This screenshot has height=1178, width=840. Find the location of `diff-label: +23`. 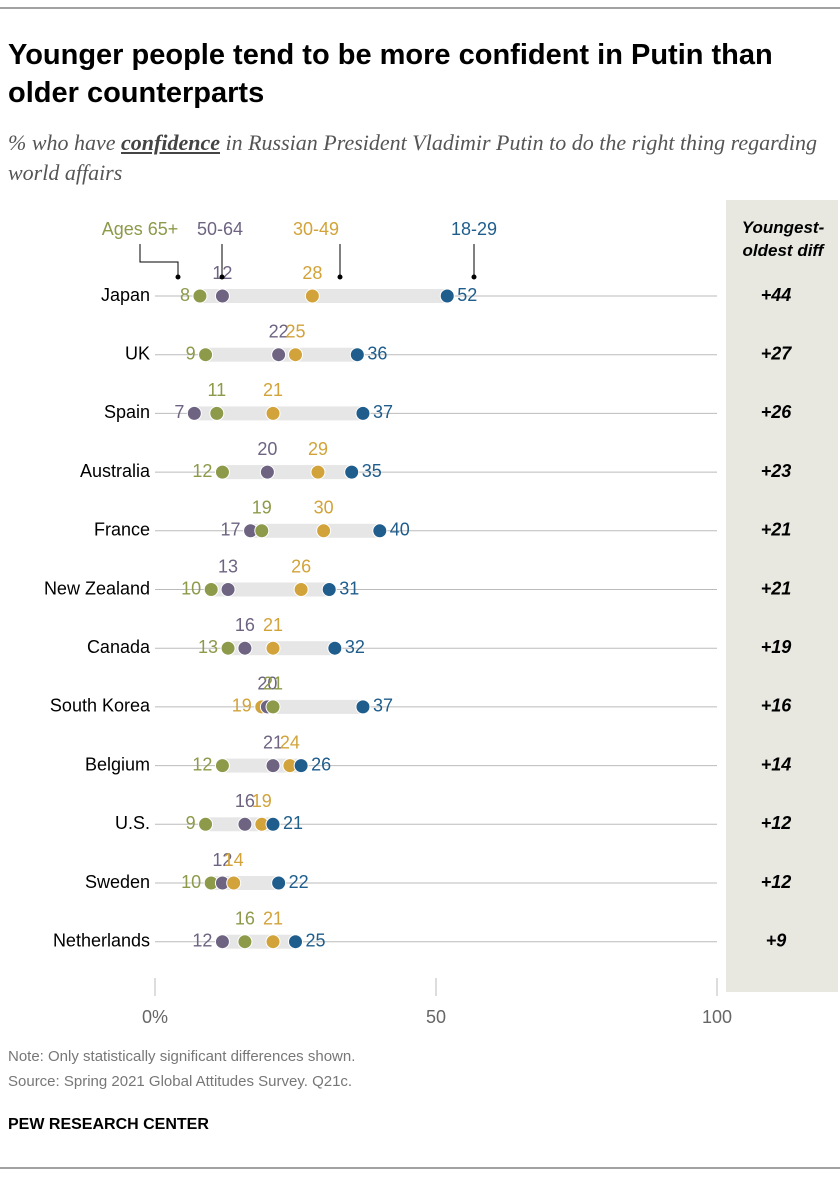

diff-label: +23 is located at coordinates (776, 471).